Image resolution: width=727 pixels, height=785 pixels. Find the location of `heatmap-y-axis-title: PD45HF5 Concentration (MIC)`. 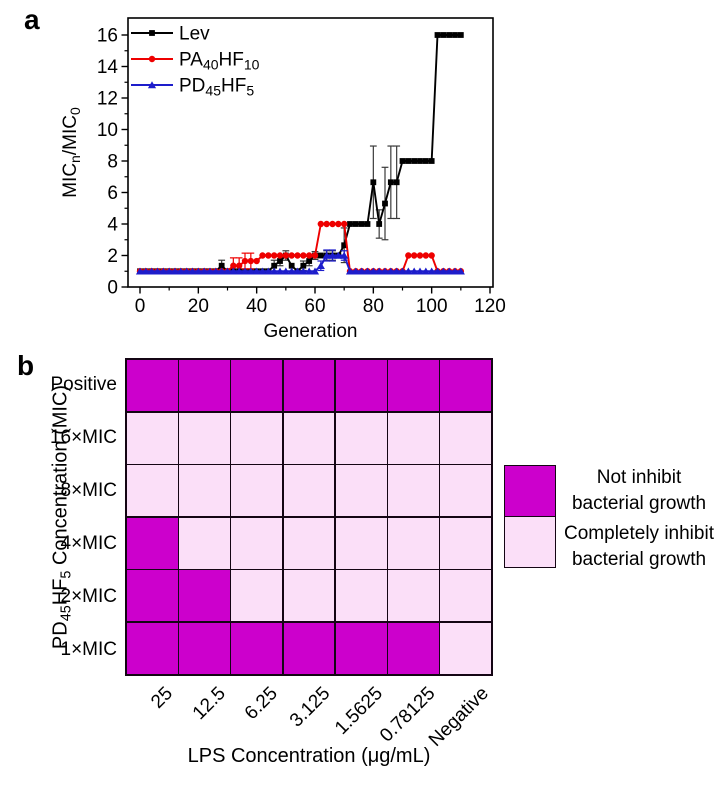

heatmap-y-axis-title: PD45HF5 Concentration (MIC) is located at coordinates (62, 517).